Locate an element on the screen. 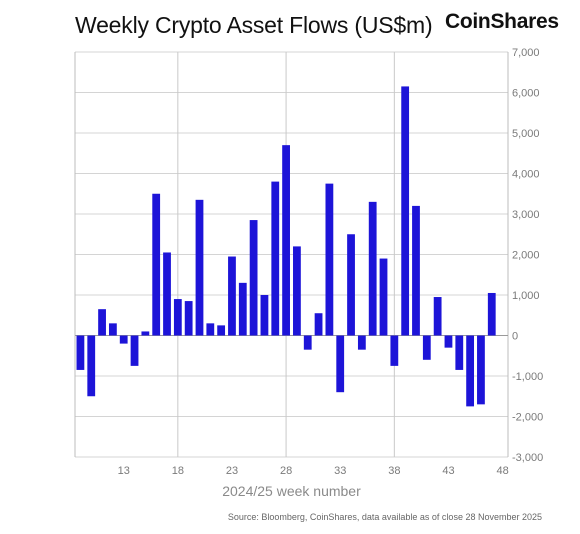 The image size is (580, 534). x-tick-label: 18 is located at coordinates (178, 471).